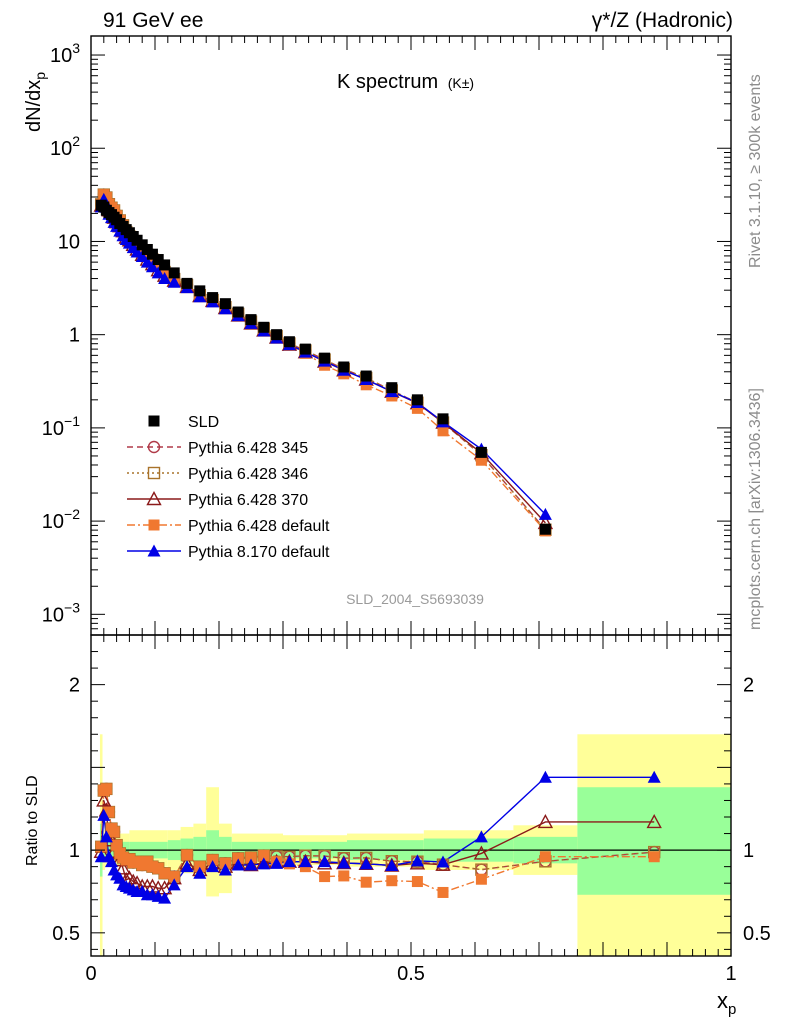 The image size is (786, 1024). Describe the element at coordinates (748, 686) in the screenshot. I see `ratio-y-tick-label-right: 2` at that location.